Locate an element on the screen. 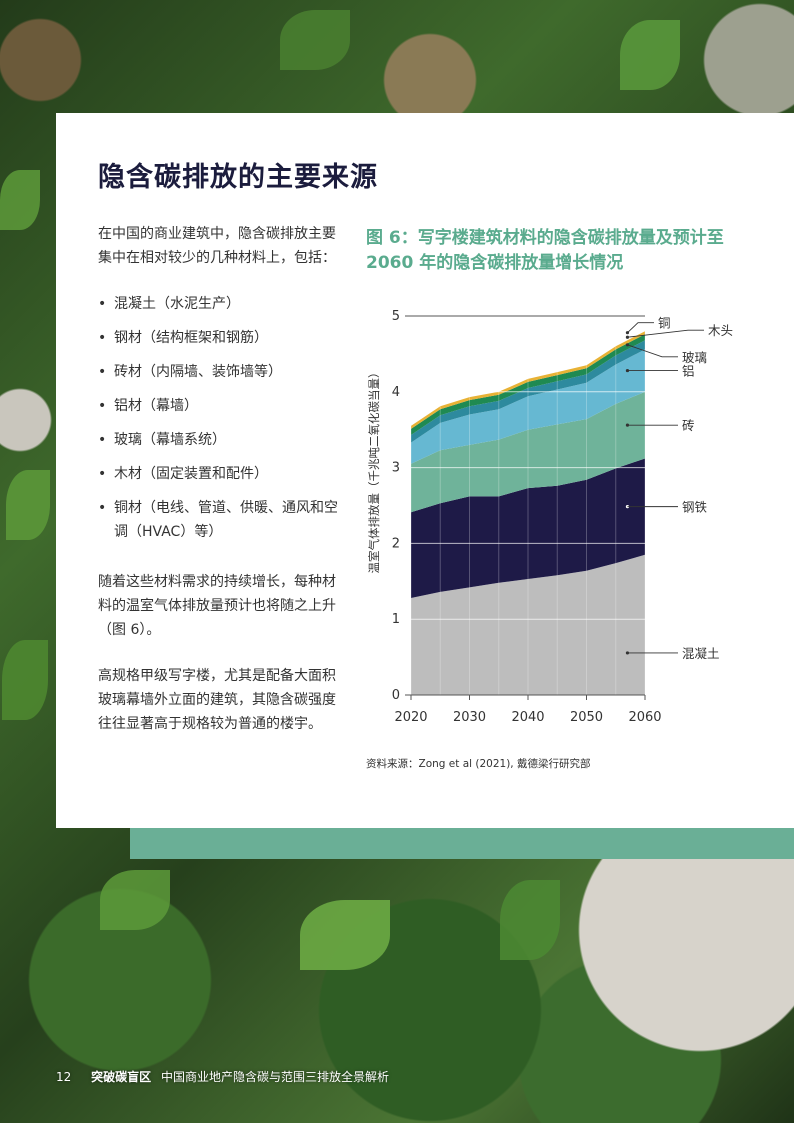 The image size is (794, 1123). list-item: 钢材（结构框架和钢筋） is located at coordinates (218, 338).